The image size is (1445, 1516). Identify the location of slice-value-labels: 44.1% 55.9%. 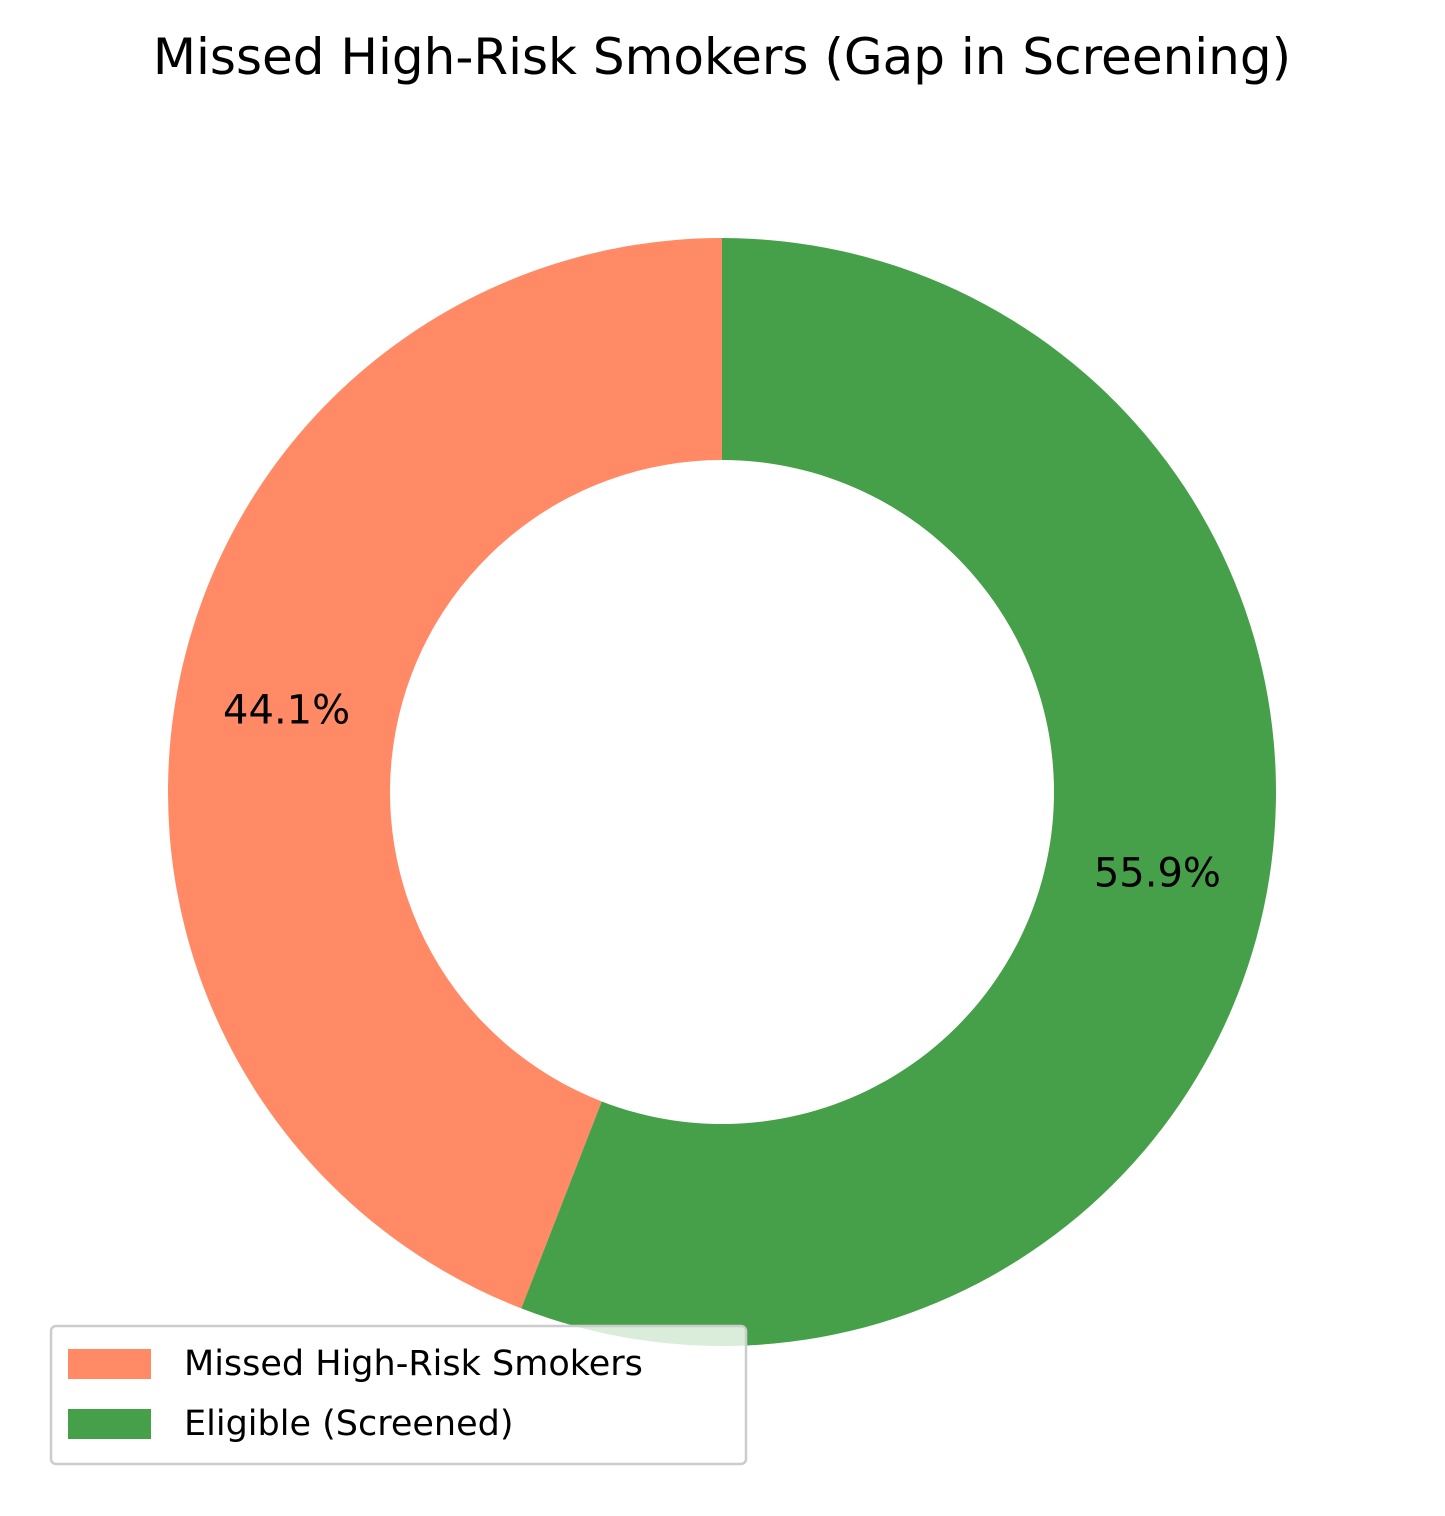
(722, 791).